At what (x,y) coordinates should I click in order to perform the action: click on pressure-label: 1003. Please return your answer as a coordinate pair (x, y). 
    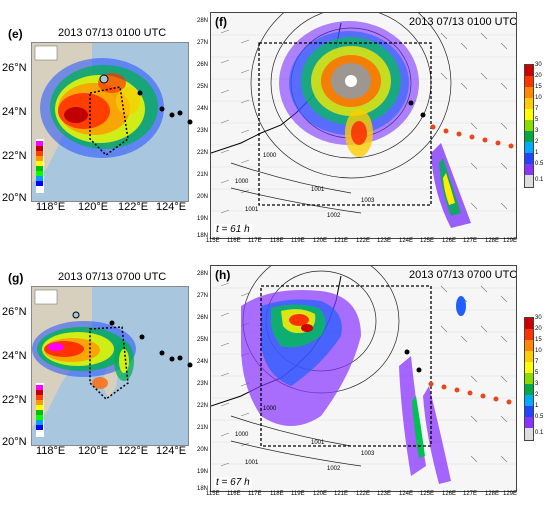
    Looking at the image, I should click on (368, 454).